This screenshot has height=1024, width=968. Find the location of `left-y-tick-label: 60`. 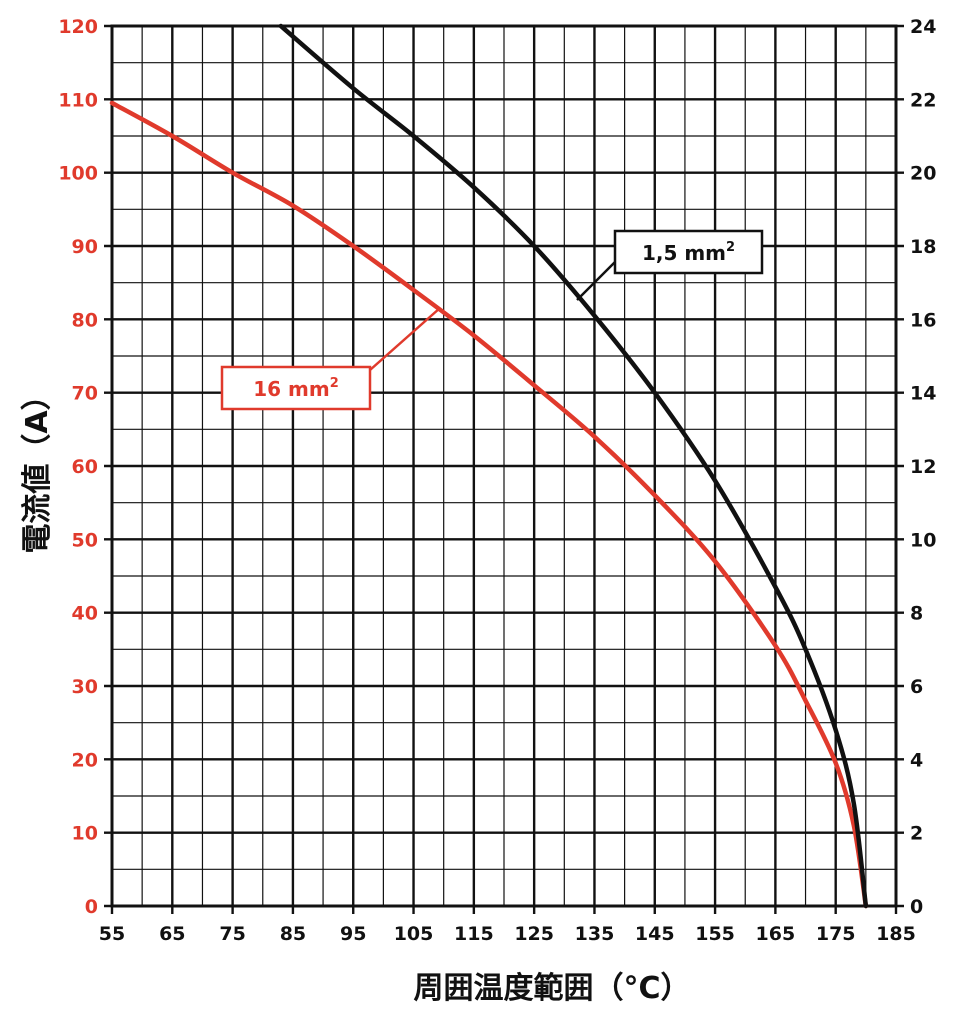

left-y-tick-label: 60 is located at coordinates (85, 467).